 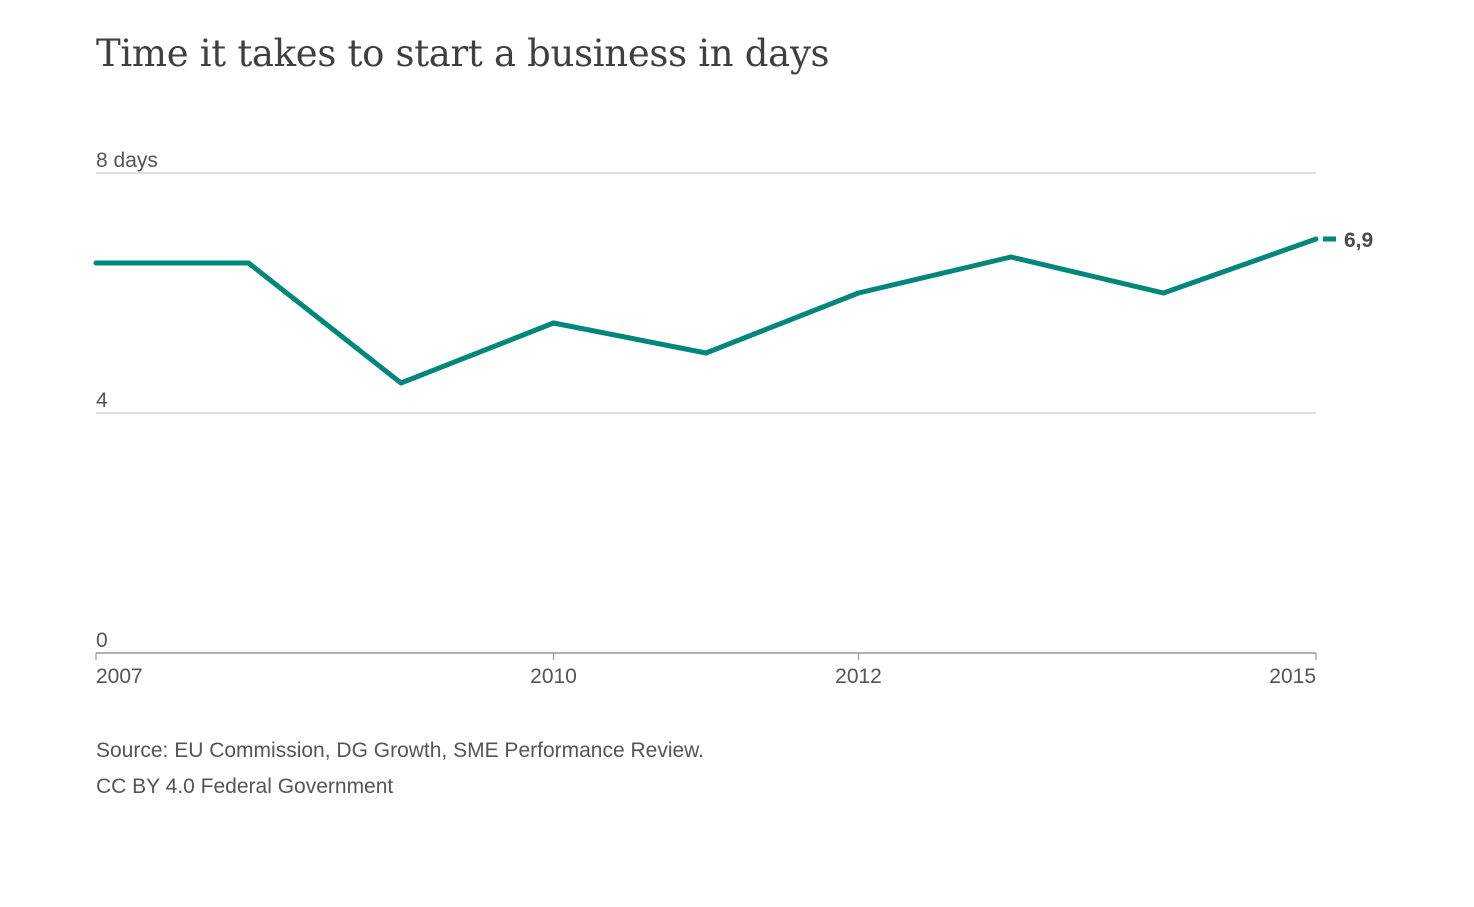 What do you see at coordinates (127, 160) in the screenshot?
I see `y-tick-label-8: 8 days` at bounding box center [127, 160].